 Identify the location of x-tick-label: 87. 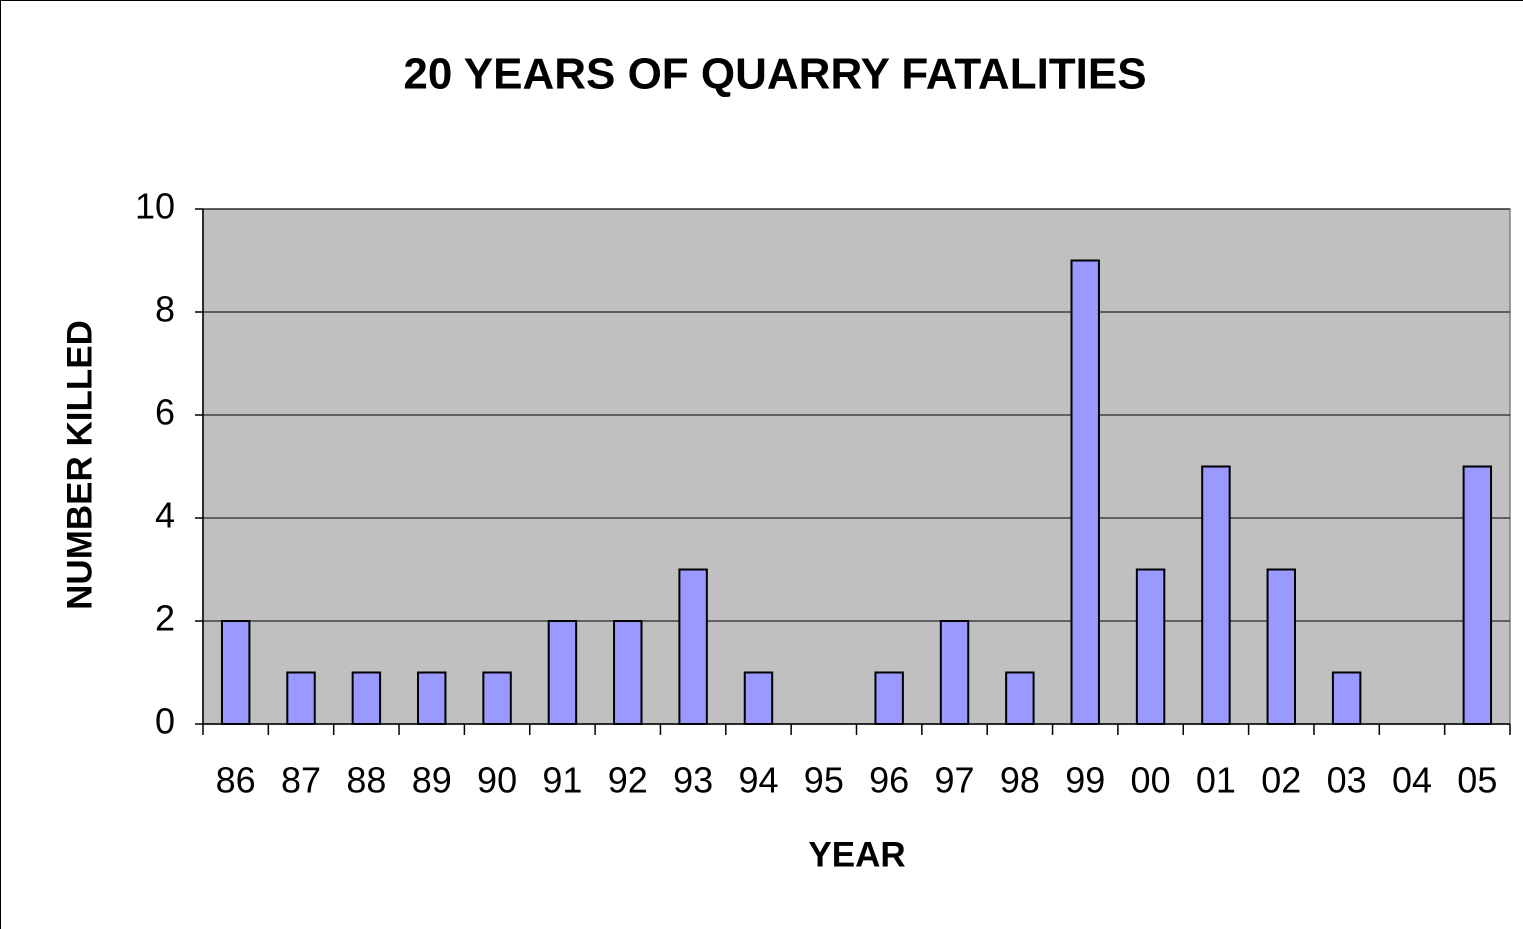
(301, 780).